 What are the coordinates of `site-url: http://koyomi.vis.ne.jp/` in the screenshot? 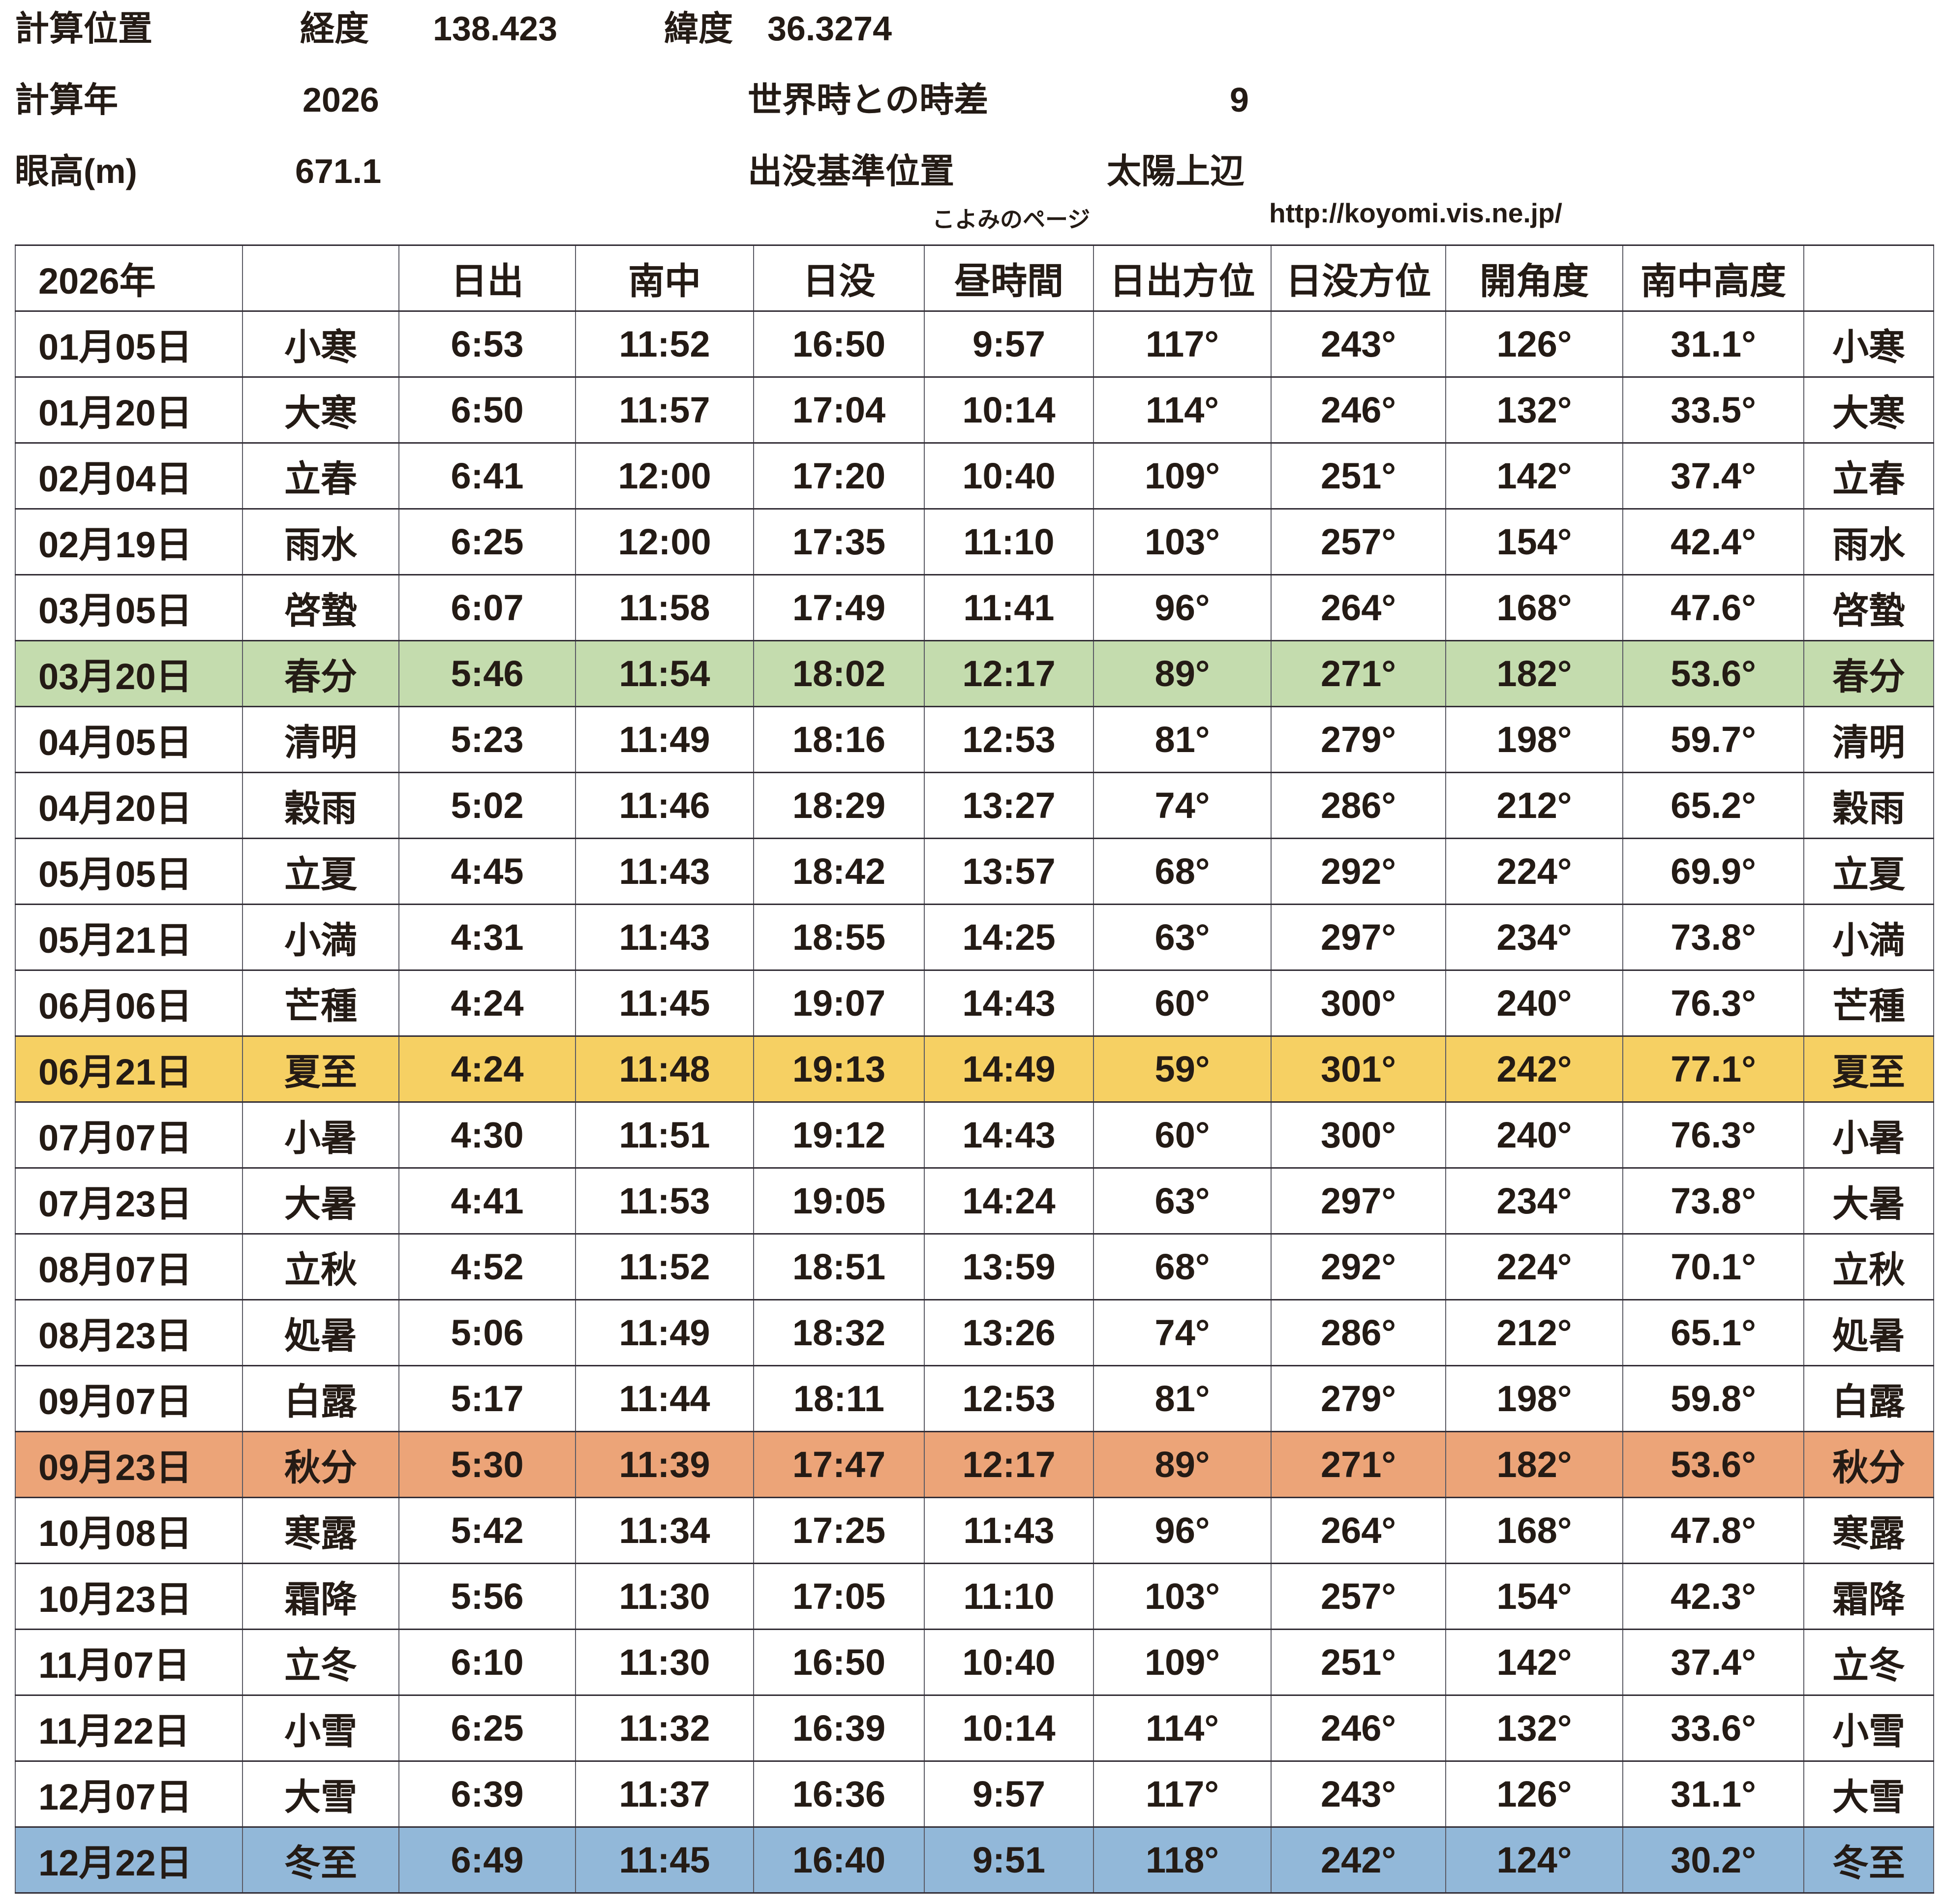 It's located at (1415, 213).